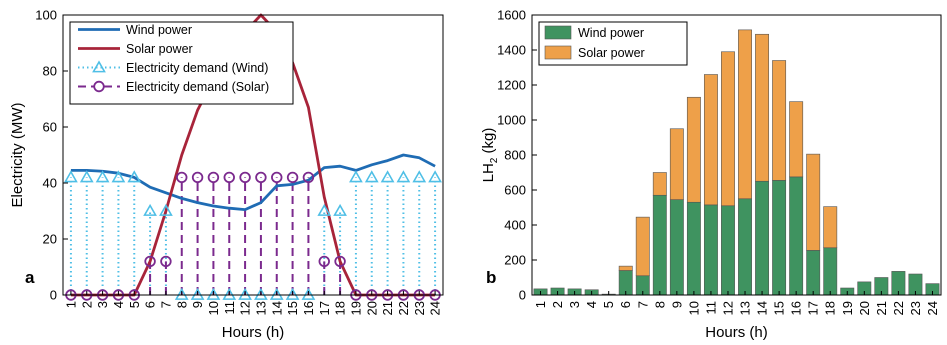 The image size is (947, 345). What do you see at coordinates (50, 127) in the screenshot?
I see `panel-a-ytick-label: 60` at bounding box center [50, 127].